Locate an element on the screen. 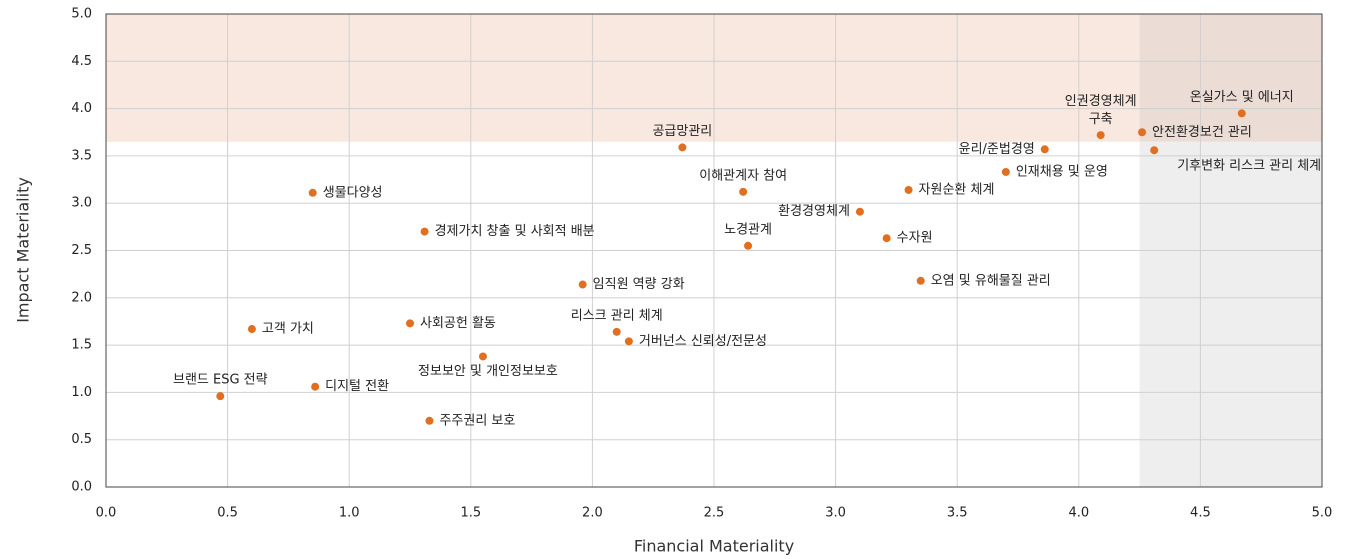 The width and height of the screenshot is (1355, 559). x-tick-label: 0.0 is located at coordinates (106, 513).